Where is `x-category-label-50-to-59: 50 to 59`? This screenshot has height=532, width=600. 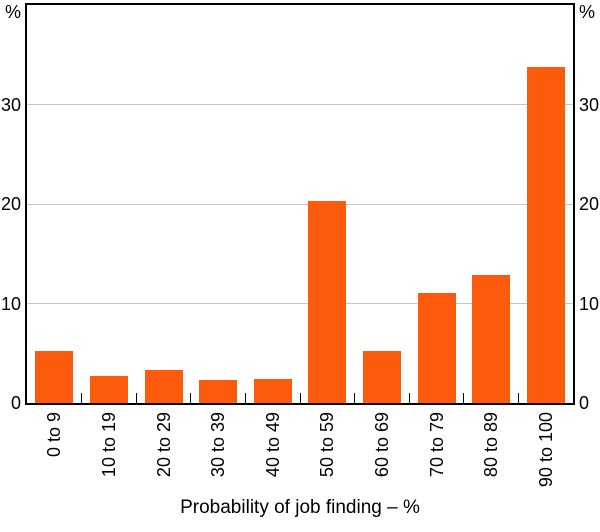
x-category-label-50-to-59: 50 to 59 is located at coordinates (327, 445).